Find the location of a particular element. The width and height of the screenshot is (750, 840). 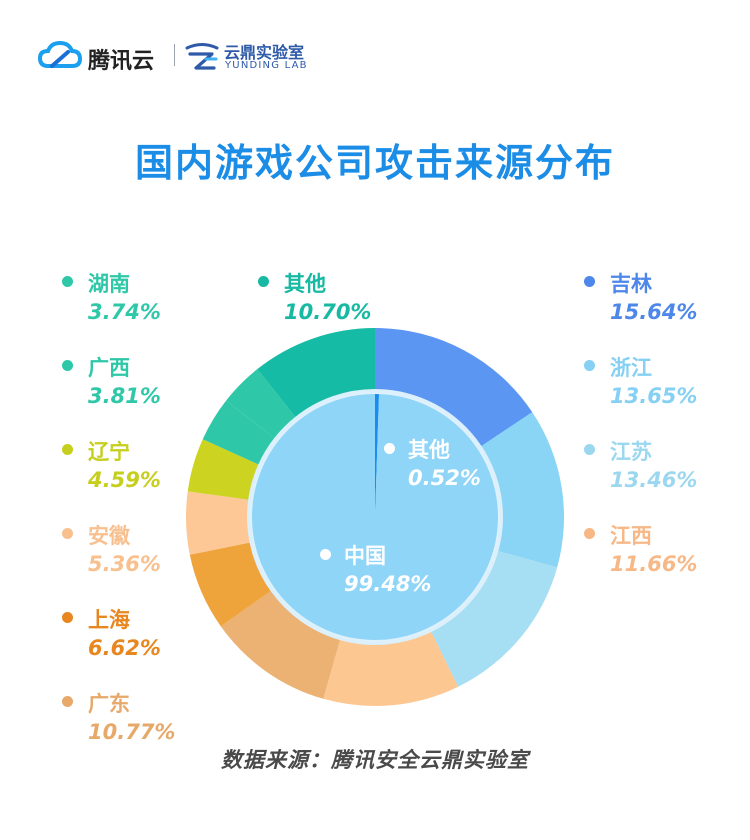

legend-right-value: 15.64% is located at coordinates (654, 312).